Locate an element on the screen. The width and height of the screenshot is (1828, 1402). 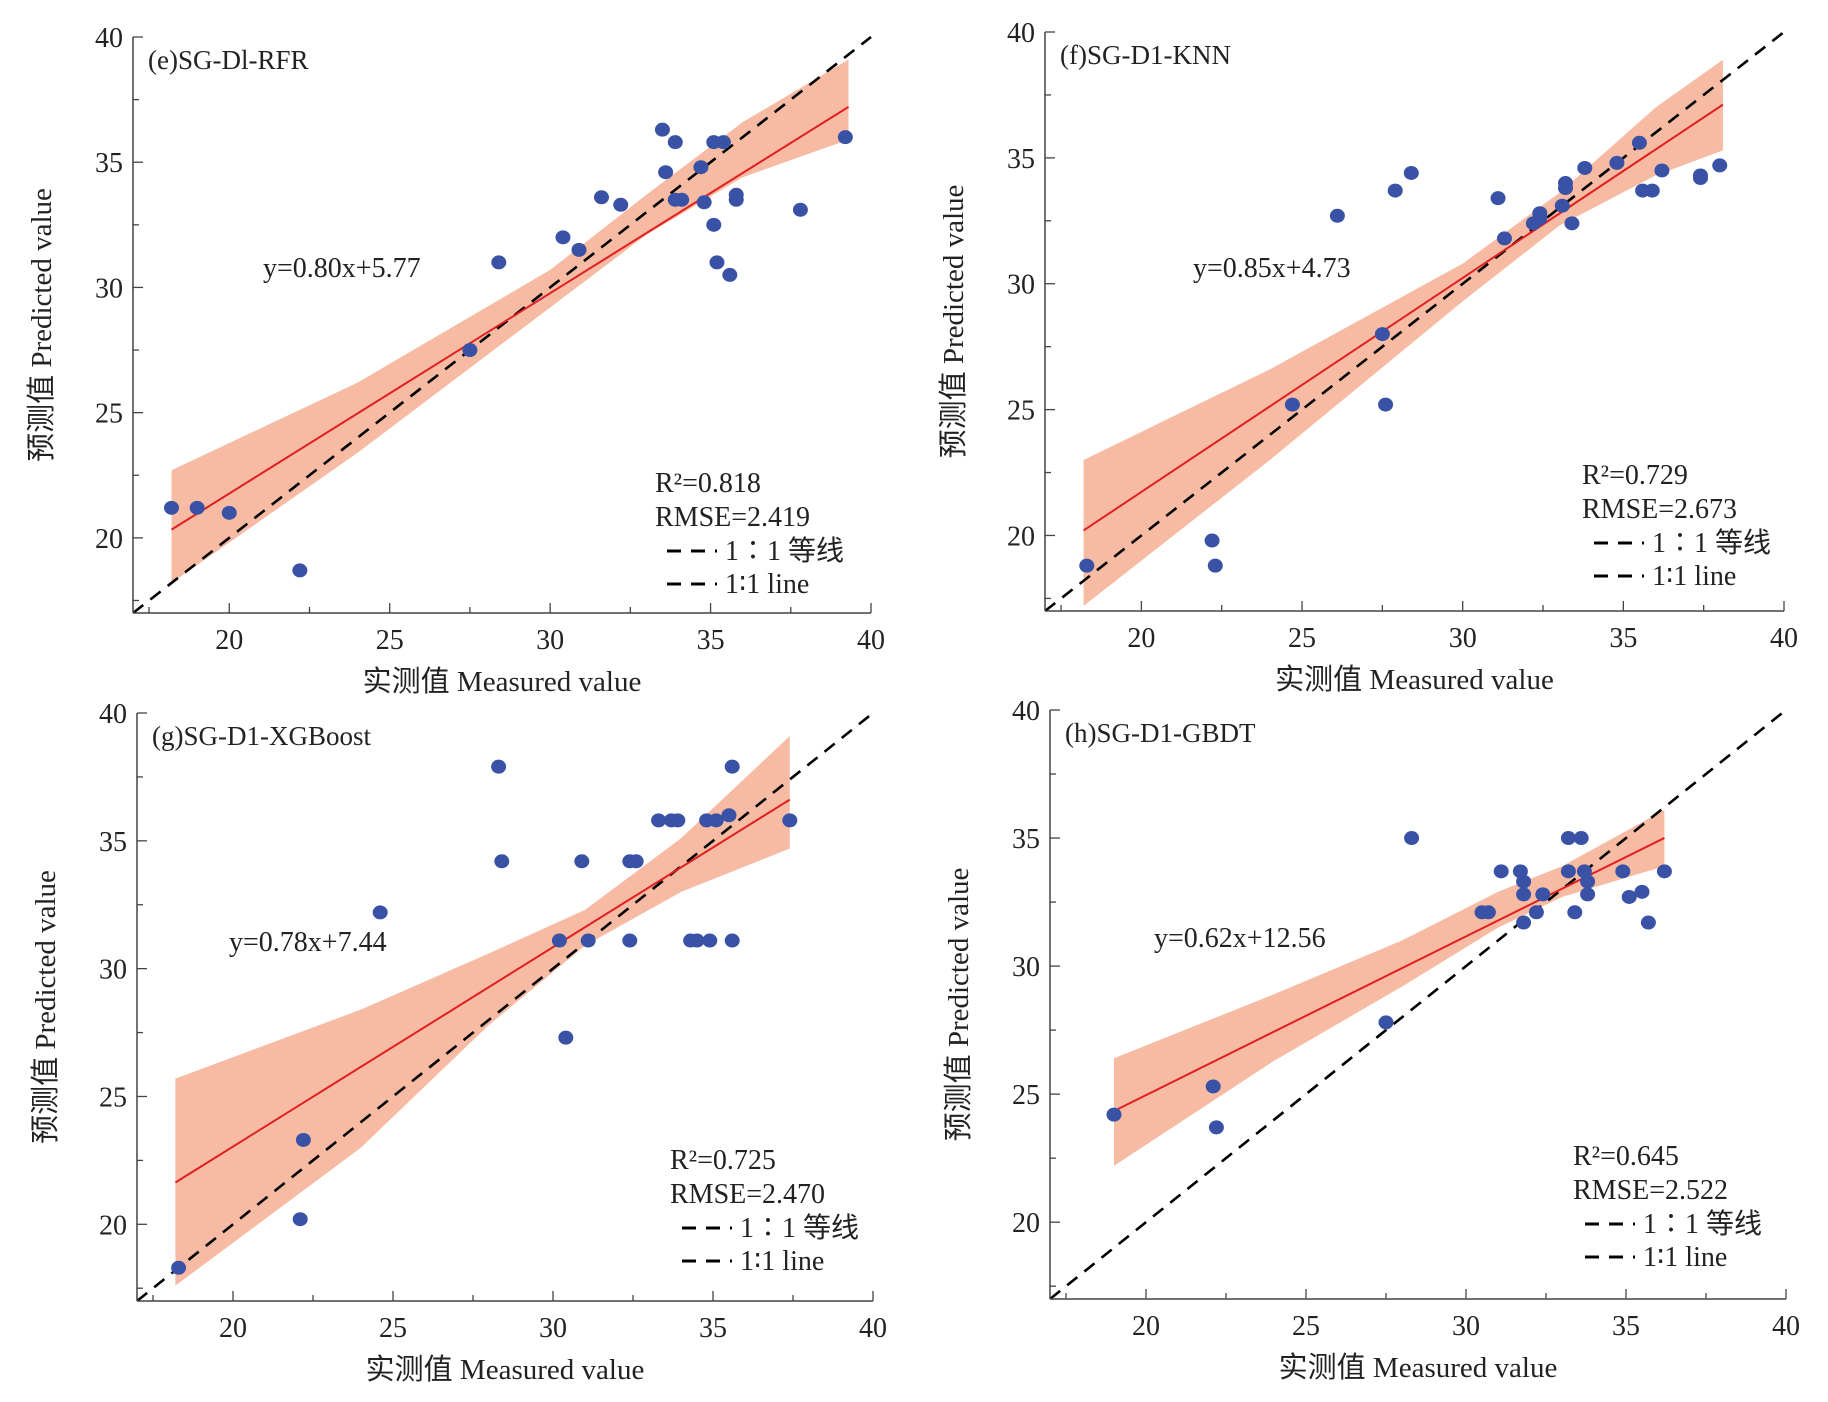
panel-label: (h)SG-D1-GBDT is located at coordinates (1160, 733).